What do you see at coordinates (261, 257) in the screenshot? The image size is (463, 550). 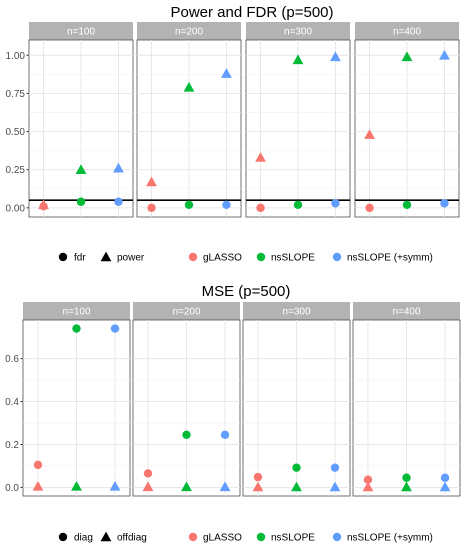 I see `legend-key-nsslope` at bounding box center [261, 257].